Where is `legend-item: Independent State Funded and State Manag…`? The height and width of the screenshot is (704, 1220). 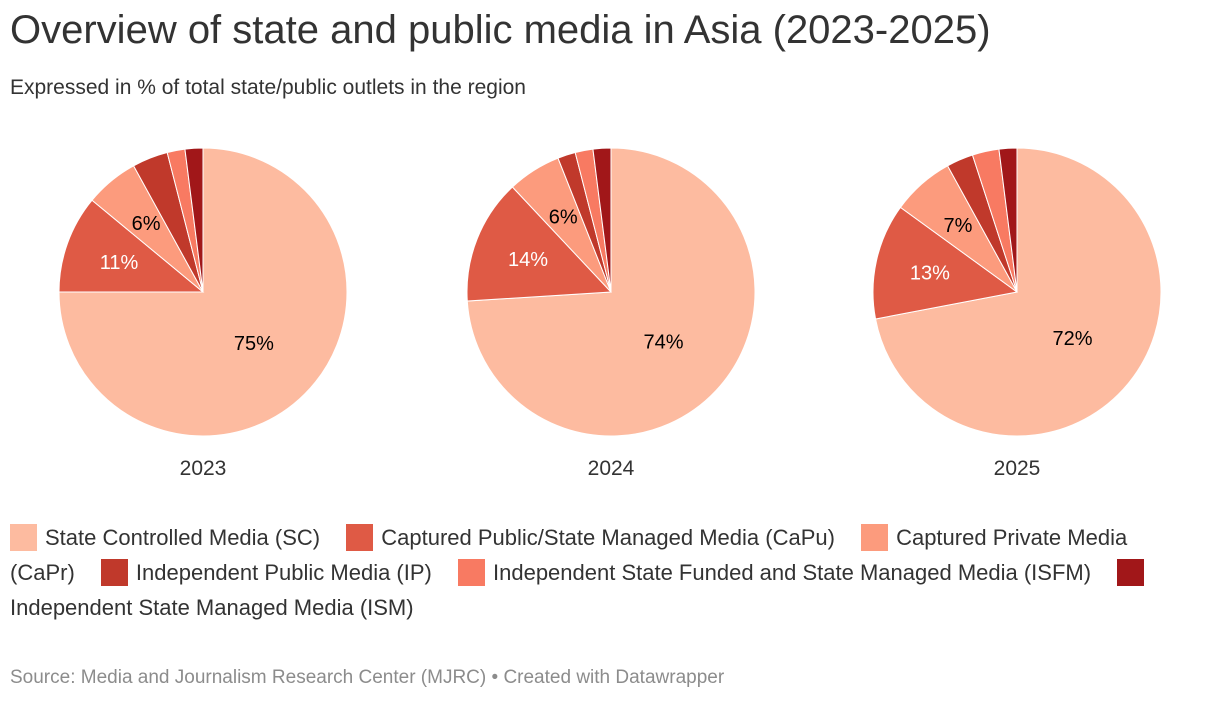 legend-item: Independent State Funded and State Manag… is located at coordinates (775, 572).